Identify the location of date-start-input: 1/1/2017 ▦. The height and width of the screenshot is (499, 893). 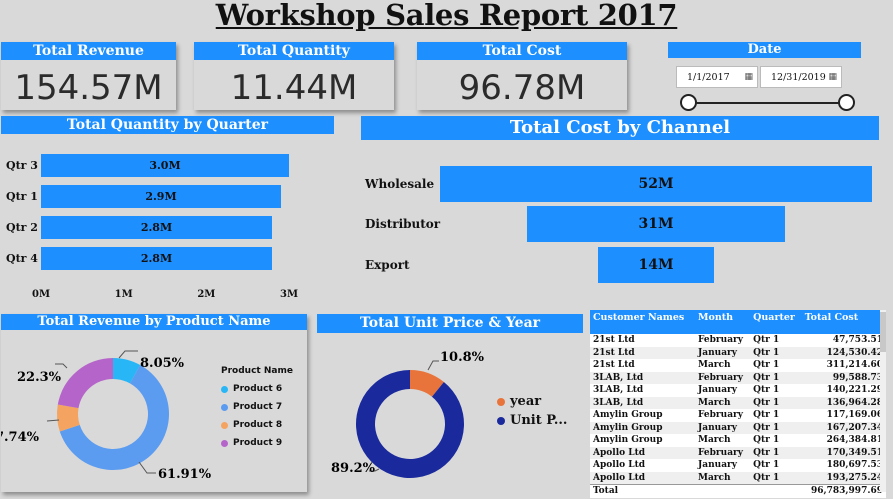
(717, 77).